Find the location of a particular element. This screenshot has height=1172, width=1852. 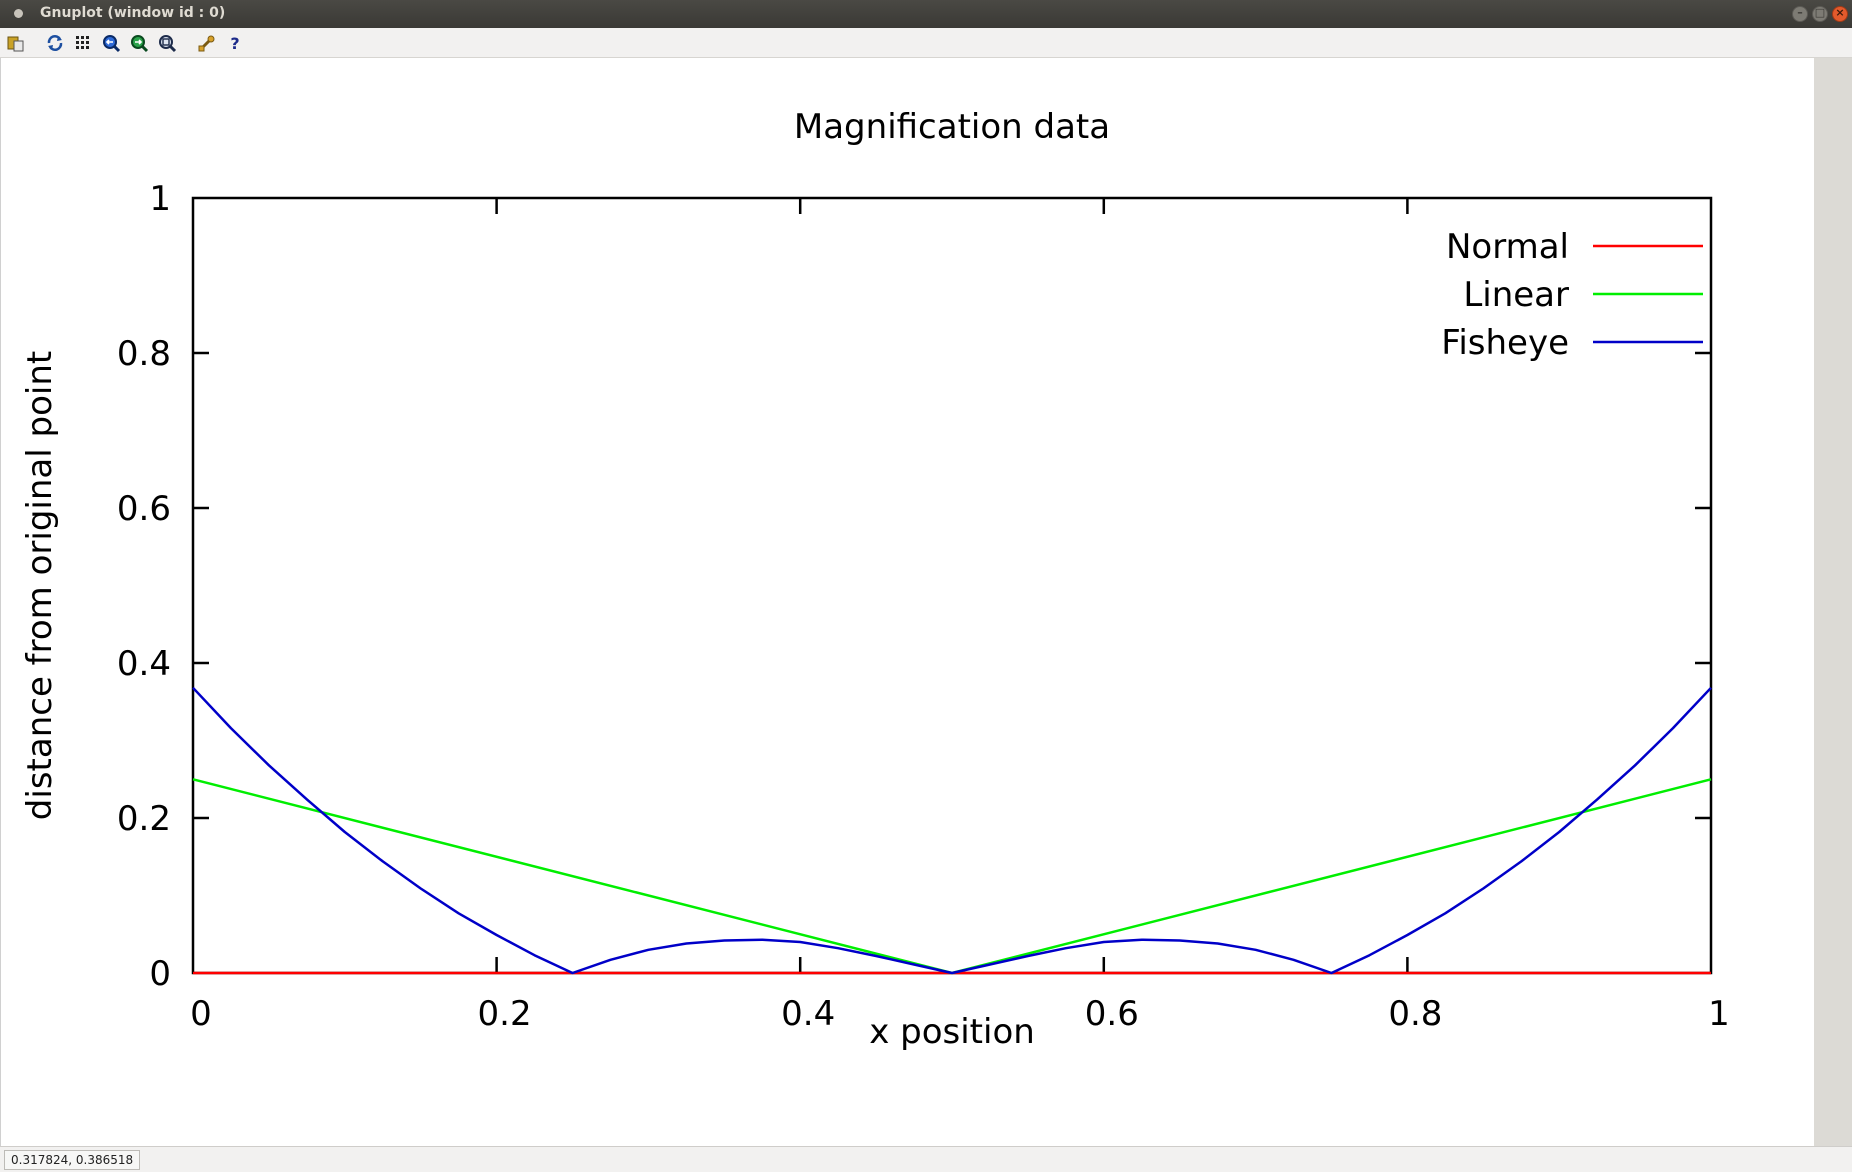

help-icon: ? is located at coordinates (234, 43).